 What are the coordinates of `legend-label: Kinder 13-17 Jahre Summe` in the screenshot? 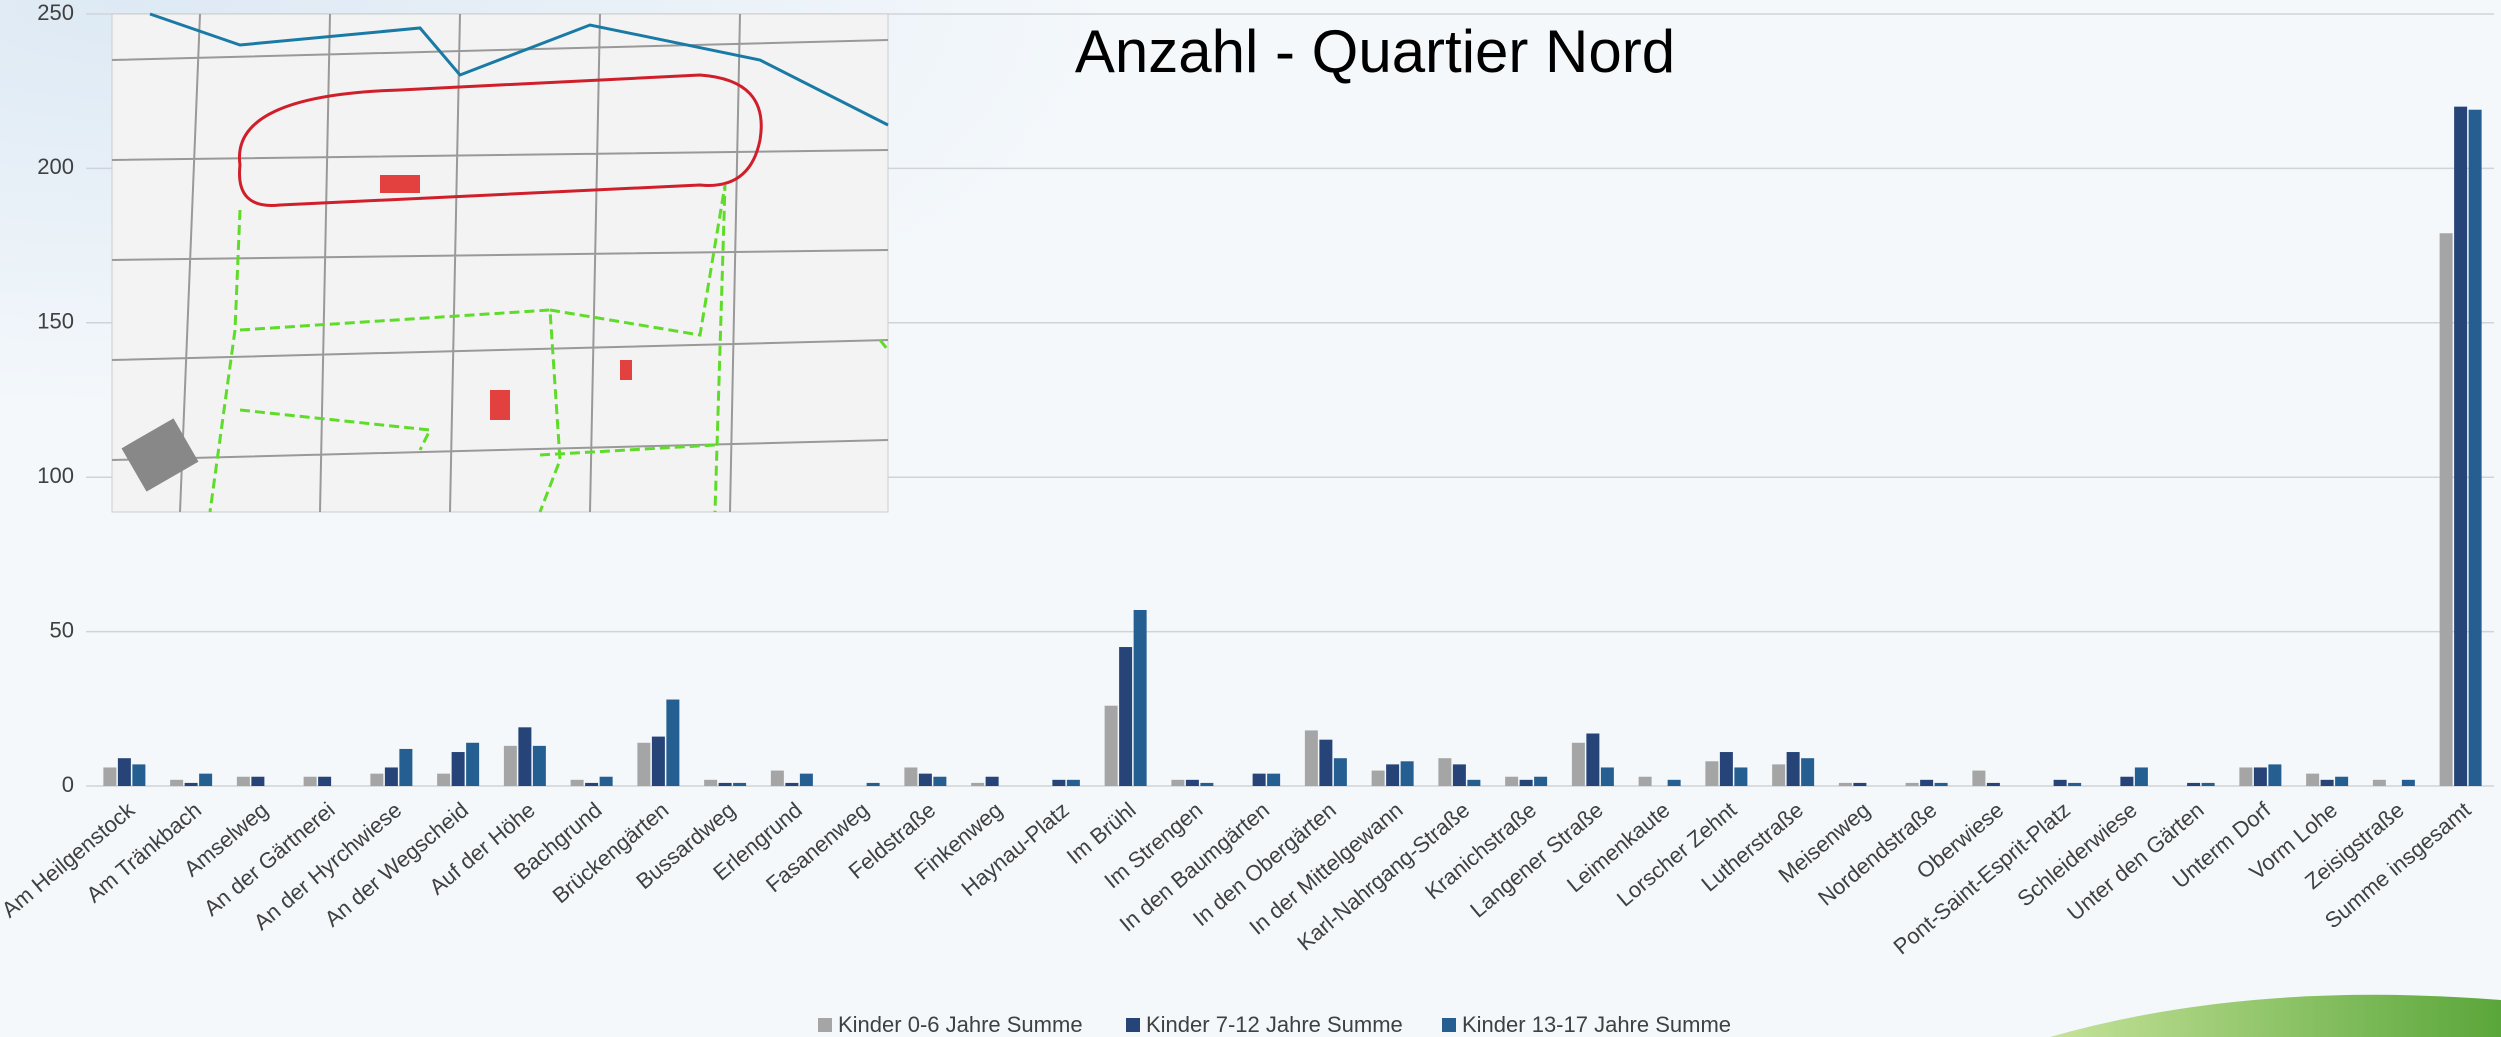 It's located at (1596, 1024).